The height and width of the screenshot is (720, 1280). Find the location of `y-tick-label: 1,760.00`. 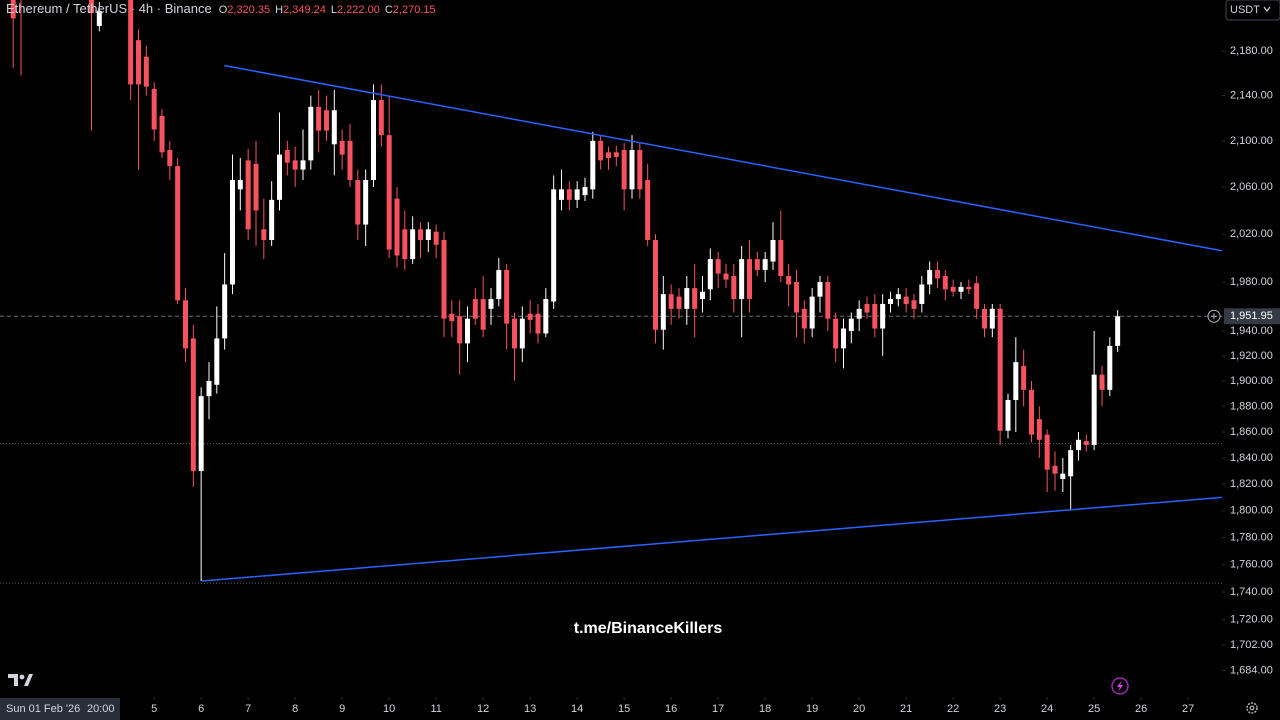

y-tick-label: 1,760.00 is located at coordinates (1251, 565).